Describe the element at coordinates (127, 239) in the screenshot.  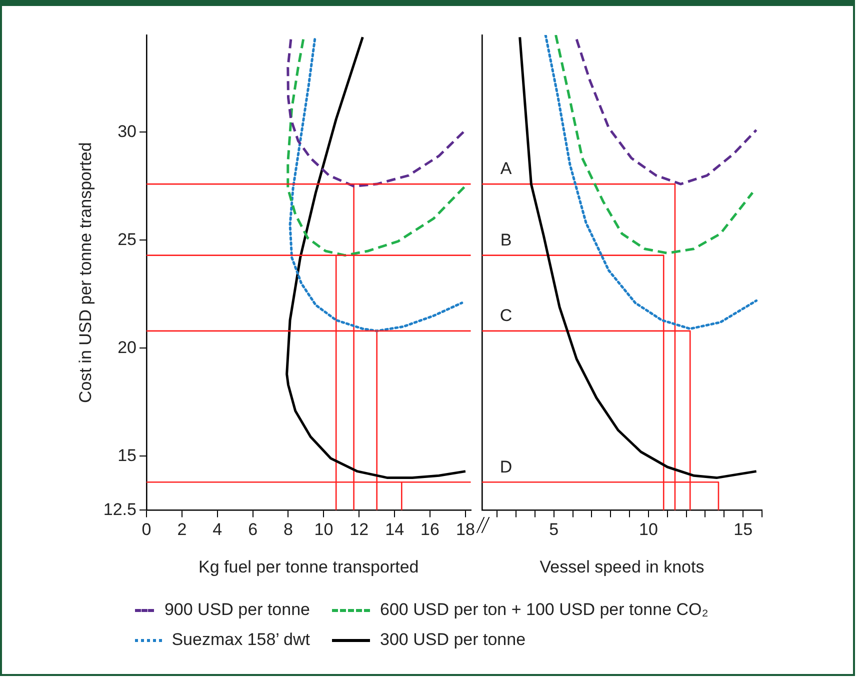
I see `y-tick-label: 25` at that location.